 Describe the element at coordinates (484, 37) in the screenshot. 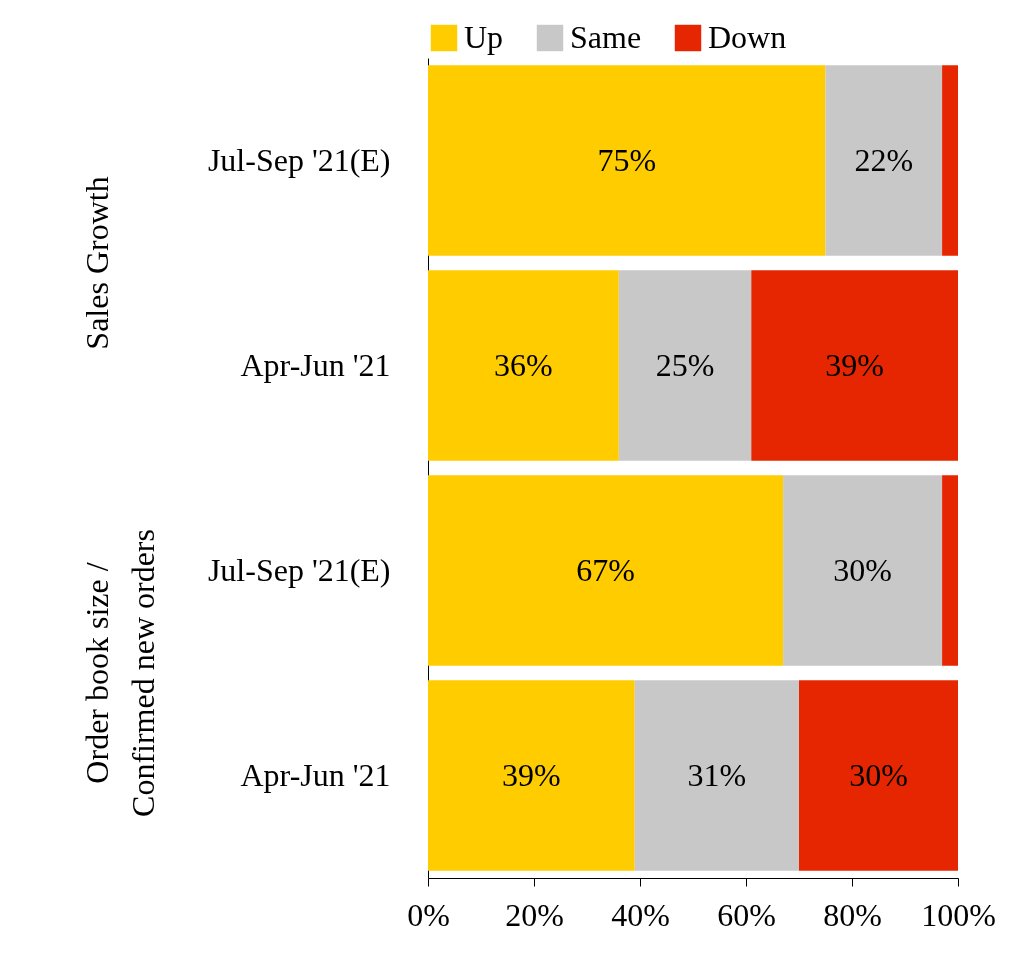

I see `legend-label: Up` at that location.